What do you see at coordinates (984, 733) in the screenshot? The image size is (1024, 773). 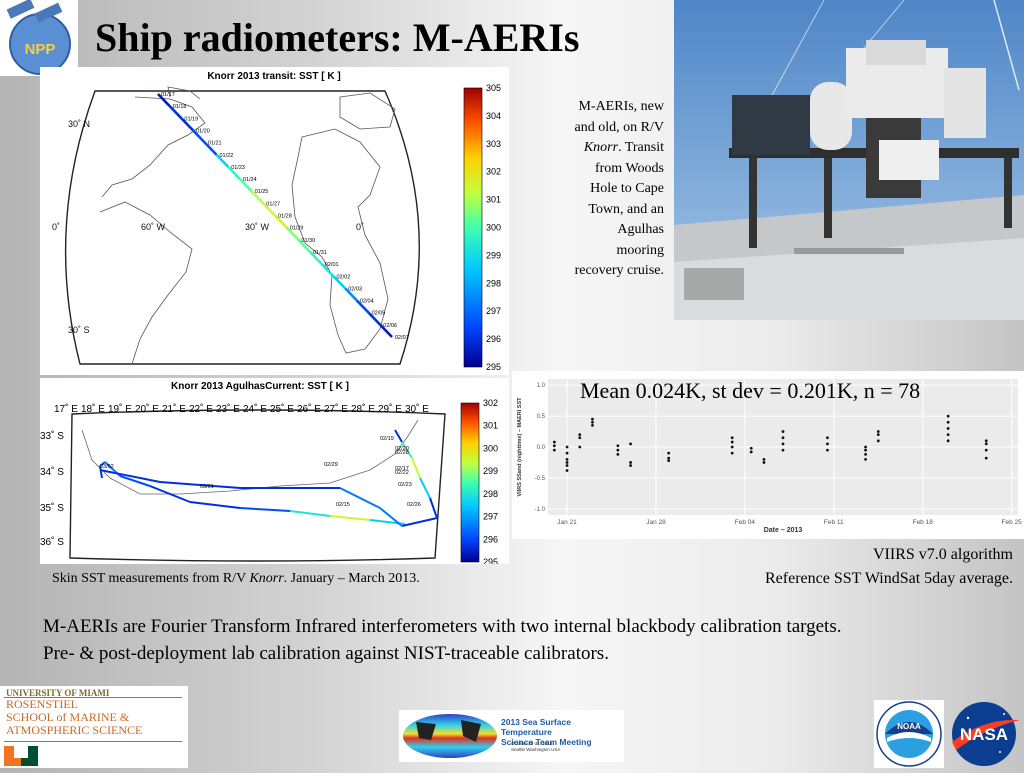 I see `nasa-logo: NASA` at bounding box center [984, 733].